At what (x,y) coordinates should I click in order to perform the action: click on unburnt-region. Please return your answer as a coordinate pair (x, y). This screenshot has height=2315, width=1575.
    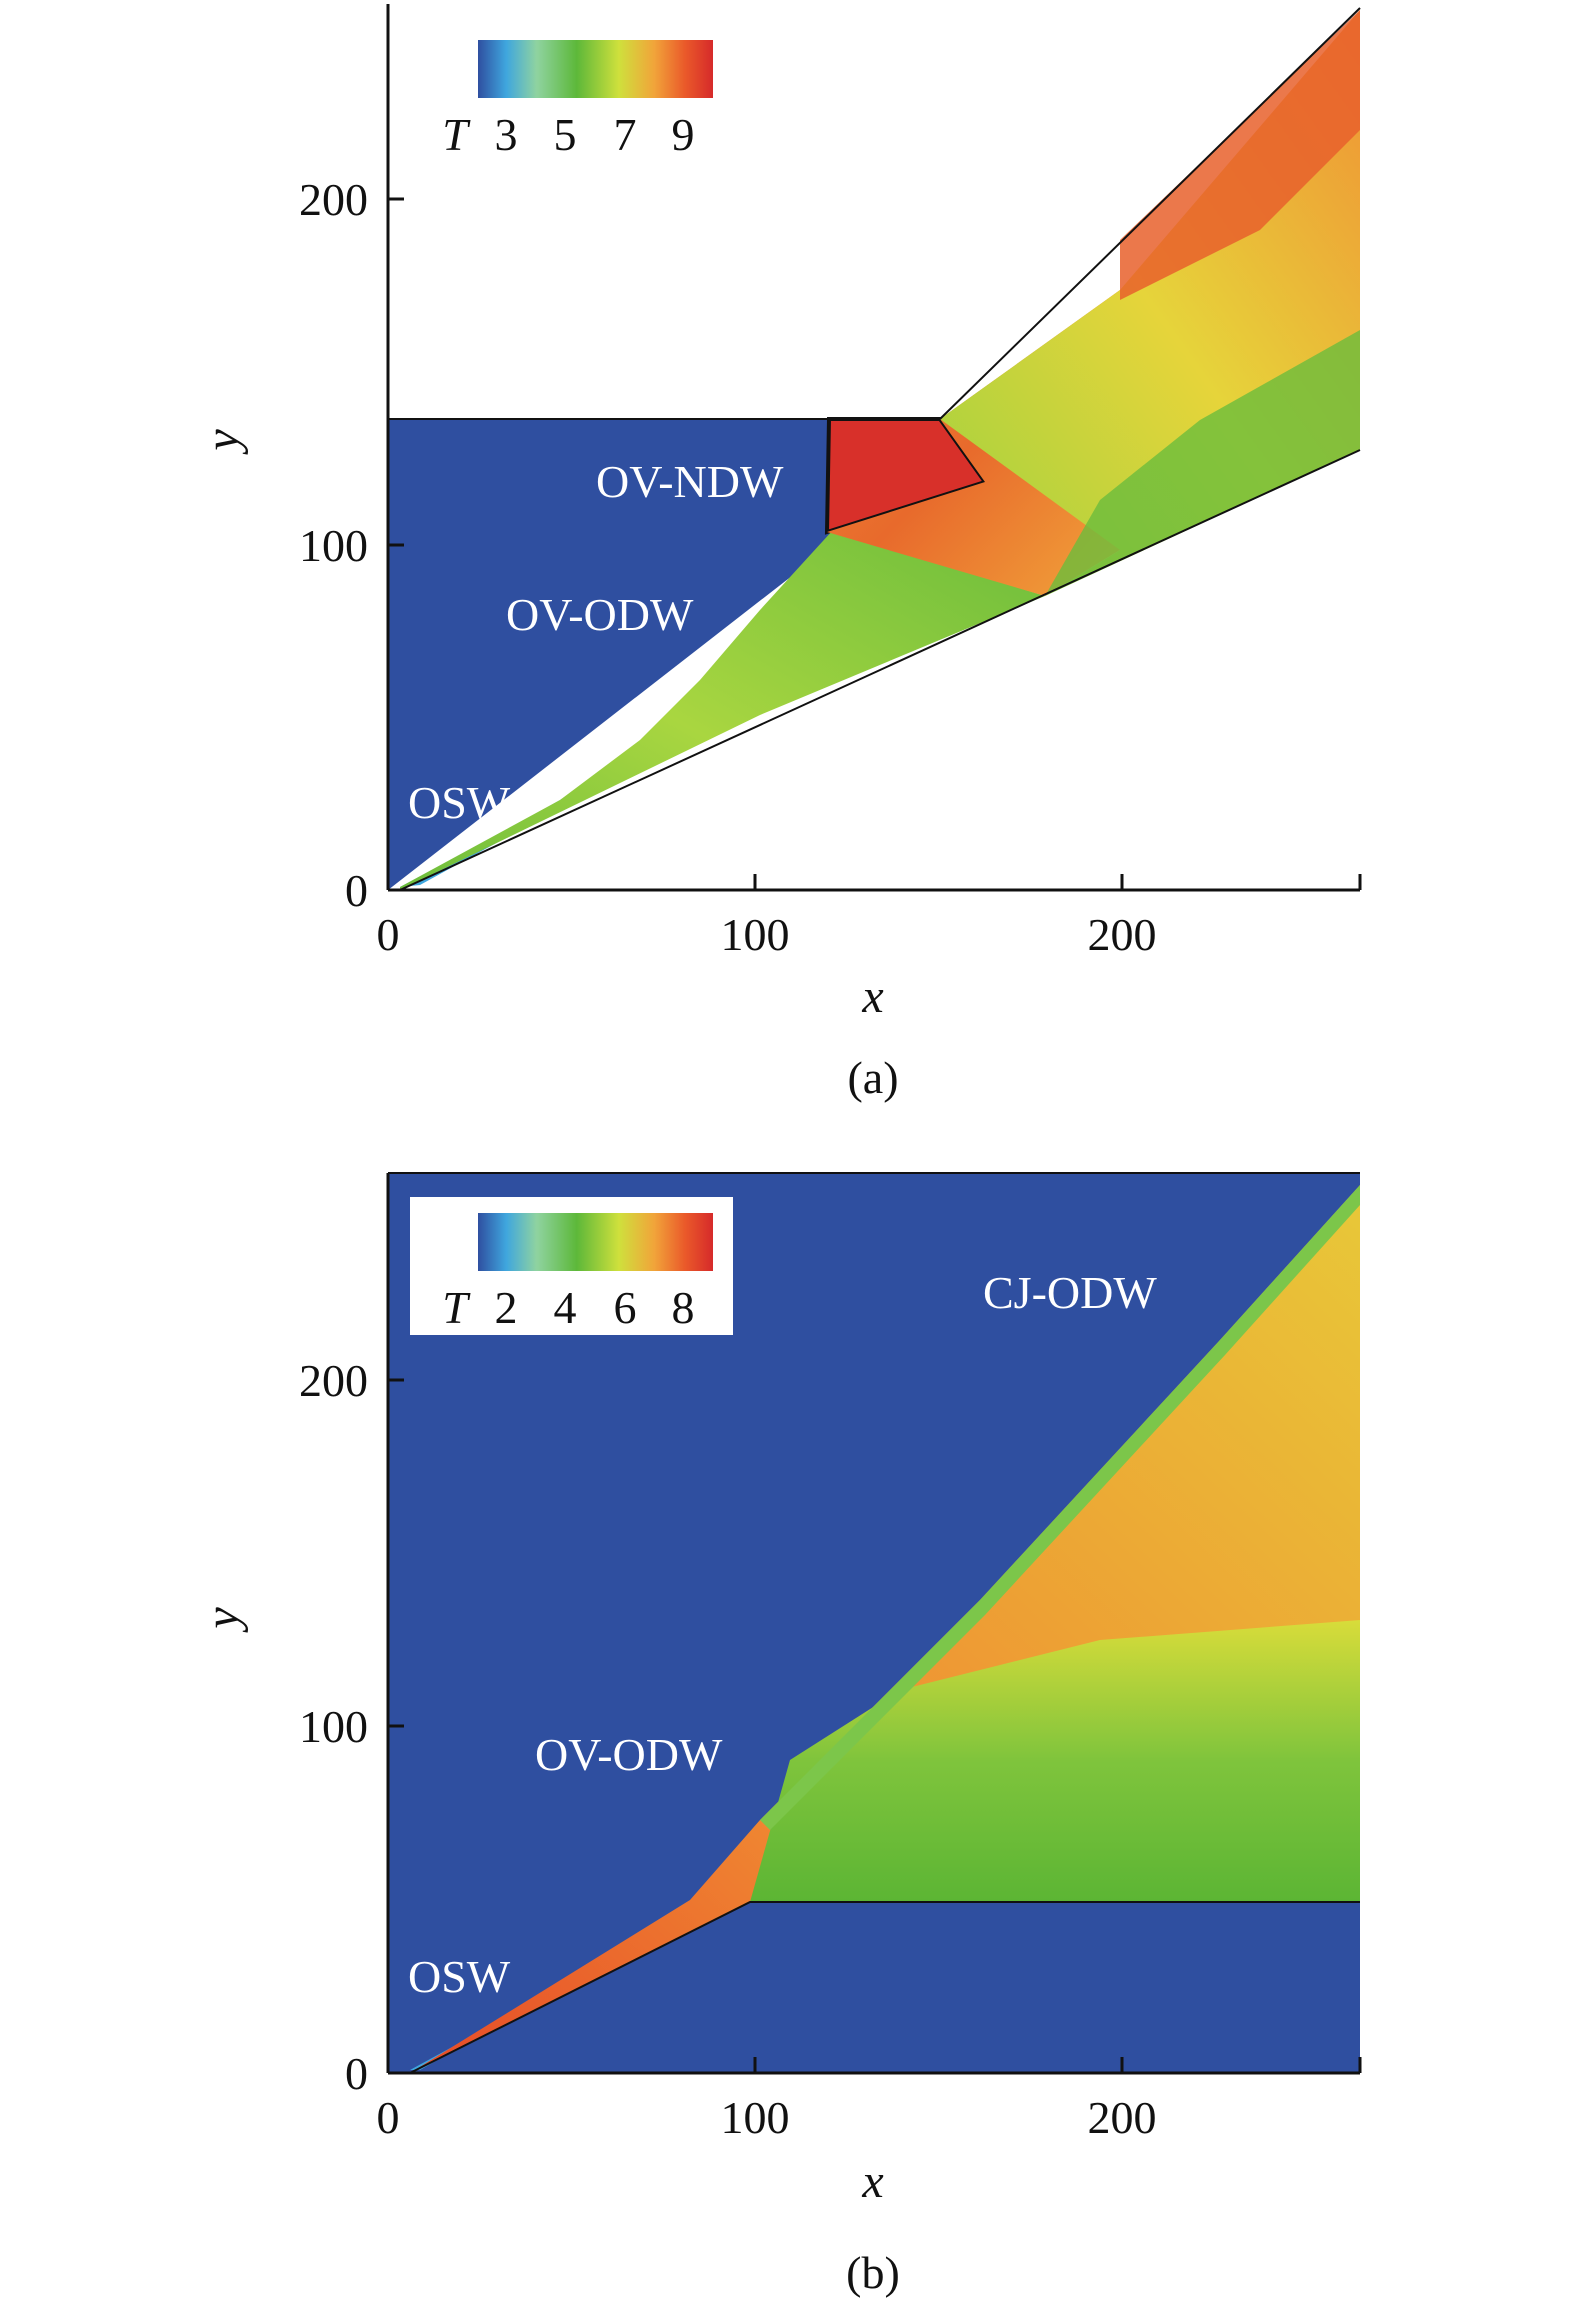
    Looking at the image, I should click on (669, 654).